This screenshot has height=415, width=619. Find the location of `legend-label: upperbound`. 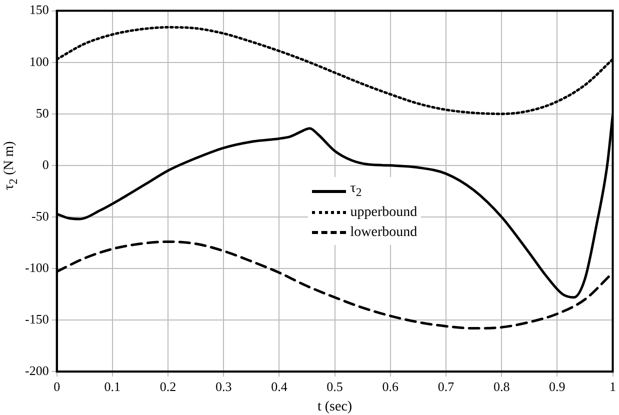

legend-label: upperbound is located at coordinates (384, 213).